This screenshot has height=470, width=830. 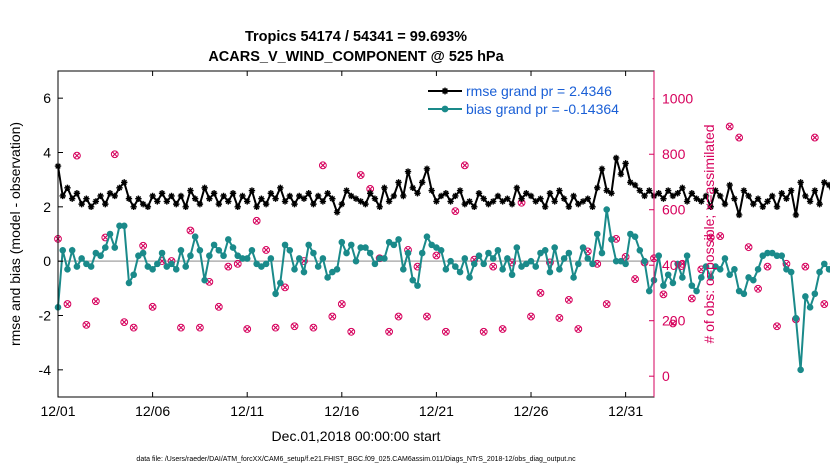 What do you see at coordinates (674, 154) in the screenshot?
I see `right-tick-label: 800` at bounding box center [674, 154].